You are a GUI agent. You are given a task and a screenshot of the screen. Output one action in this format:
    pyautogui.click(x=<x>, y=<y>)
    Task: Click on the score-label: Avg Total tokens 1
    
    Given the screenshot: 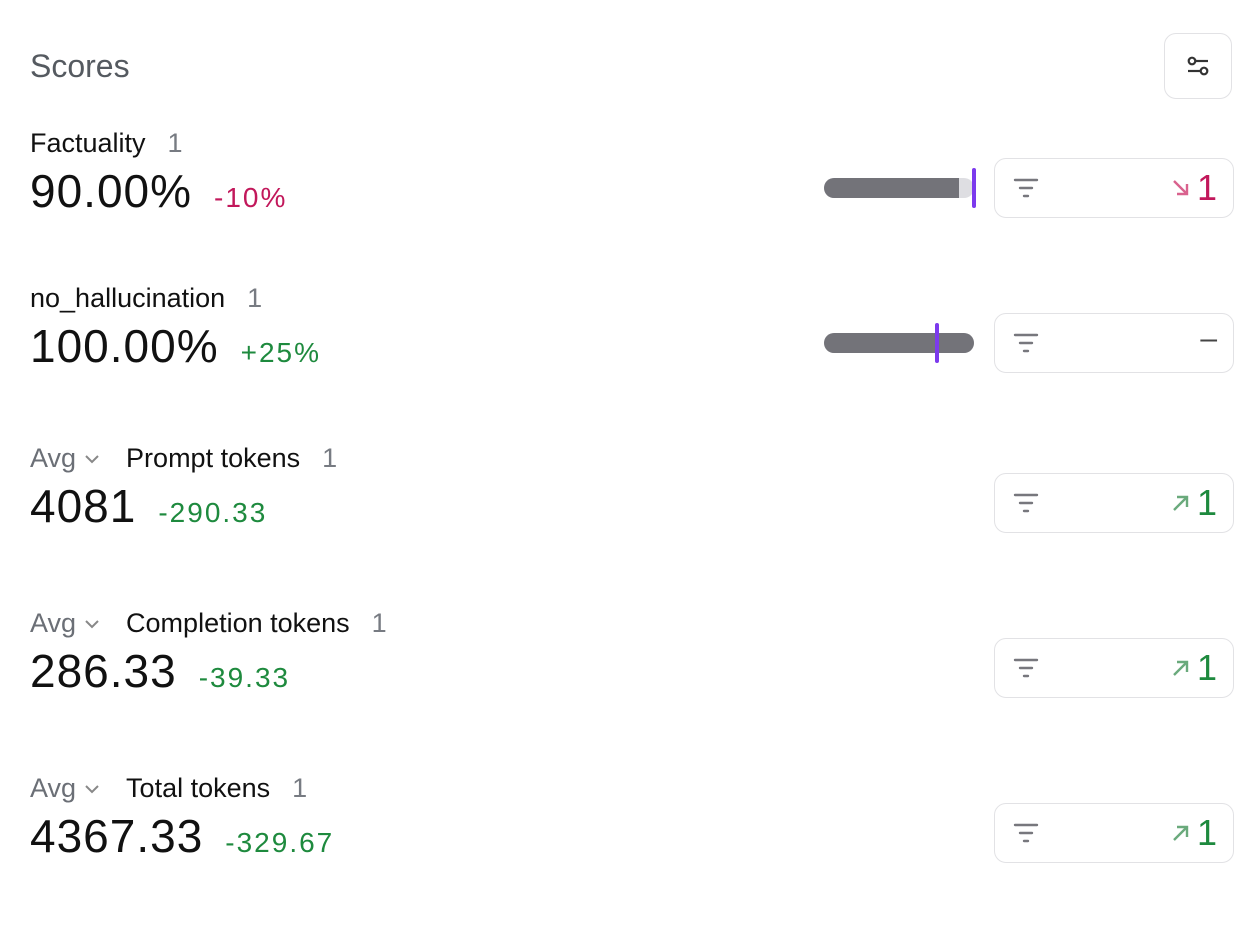 What is the action you would take?
    pyautogui.click(x=168, y=788)
    